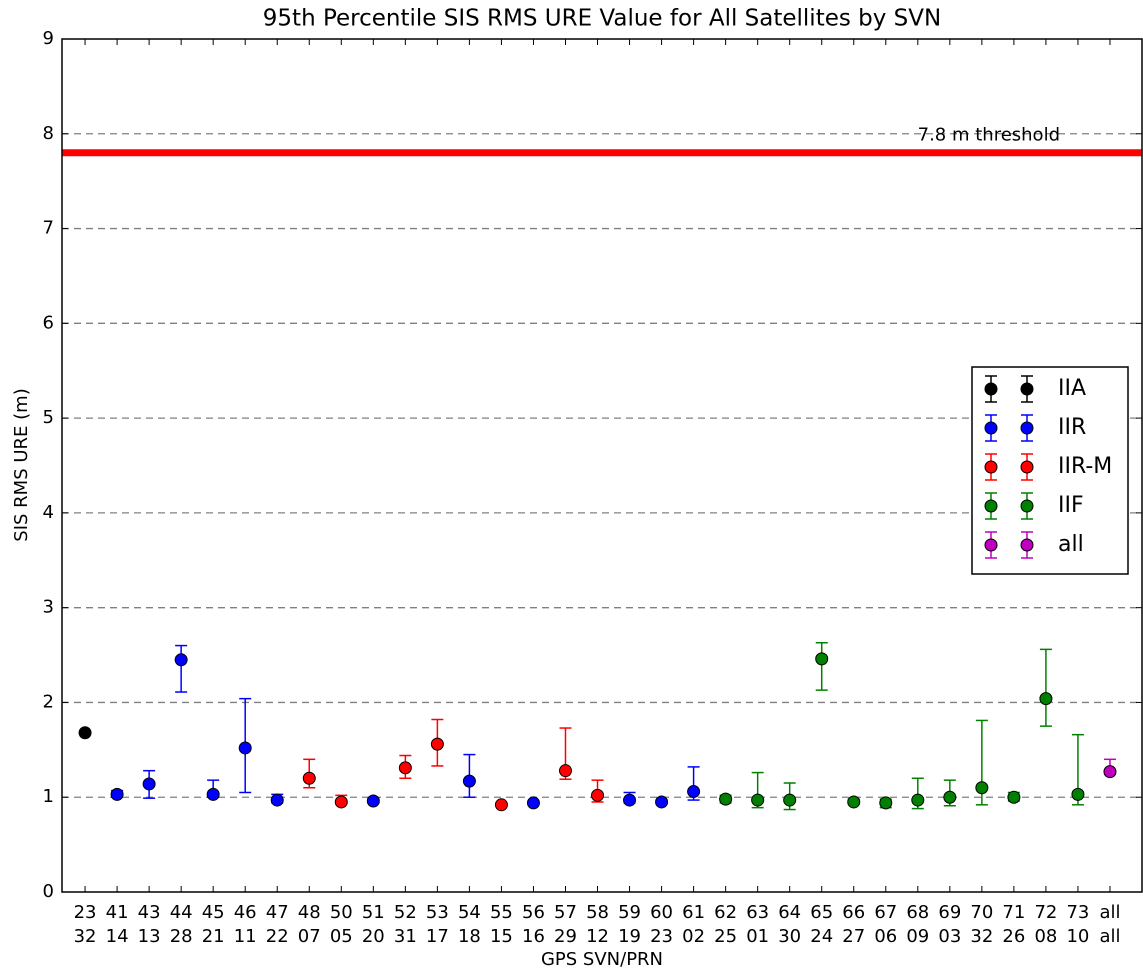 Image resolution: width=1143 pixels, height=972 pixels. What do you see at coordinates (1045, 936) in the screenshot?
I see `x-tick-sublabel: 08` at bounding box center [1045, 936].